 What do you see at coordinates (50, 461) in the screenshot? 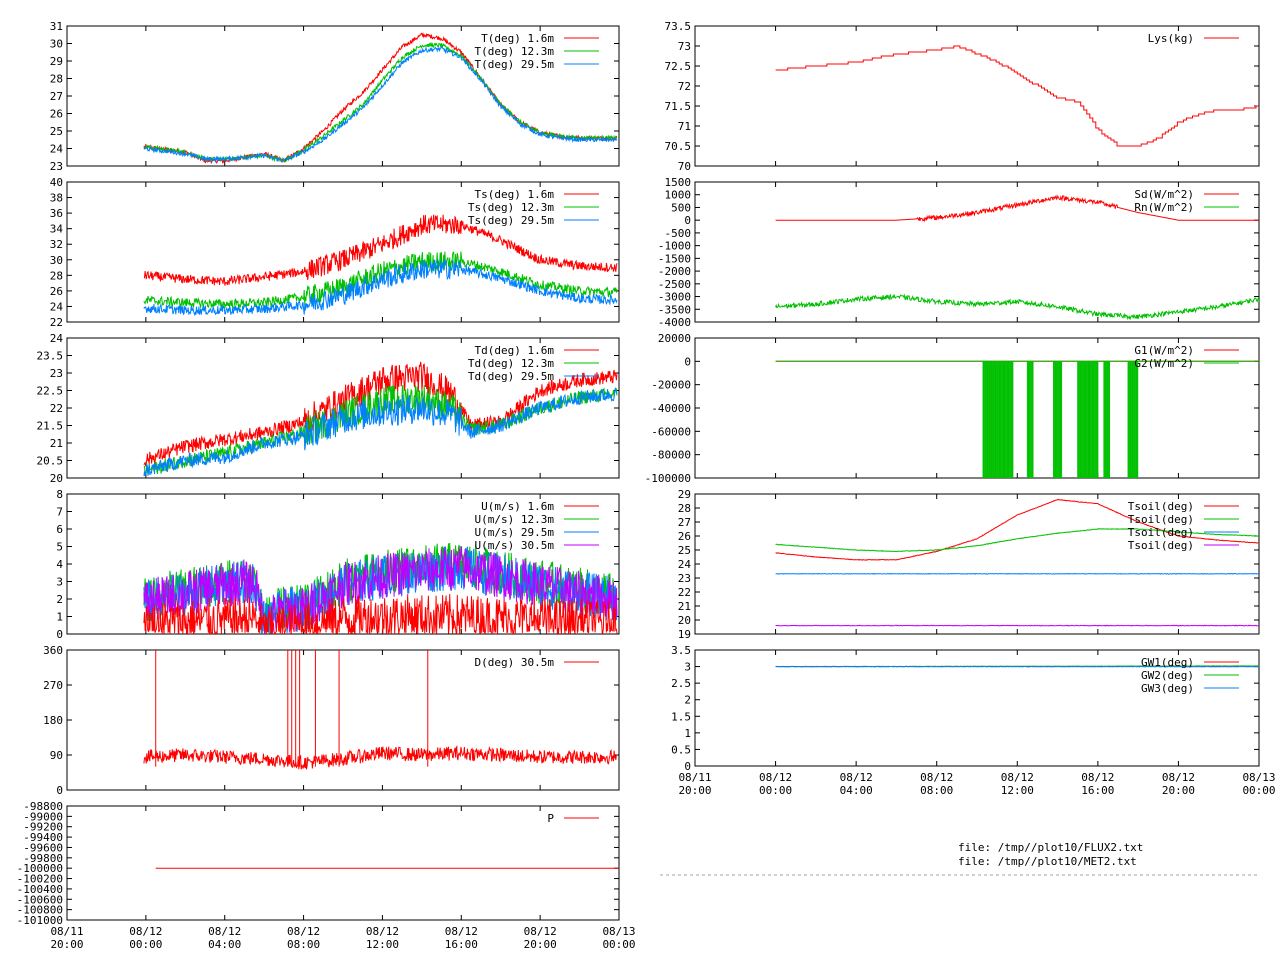
I see `y-tick-label: 20.5` at bounding box center [50, 461].